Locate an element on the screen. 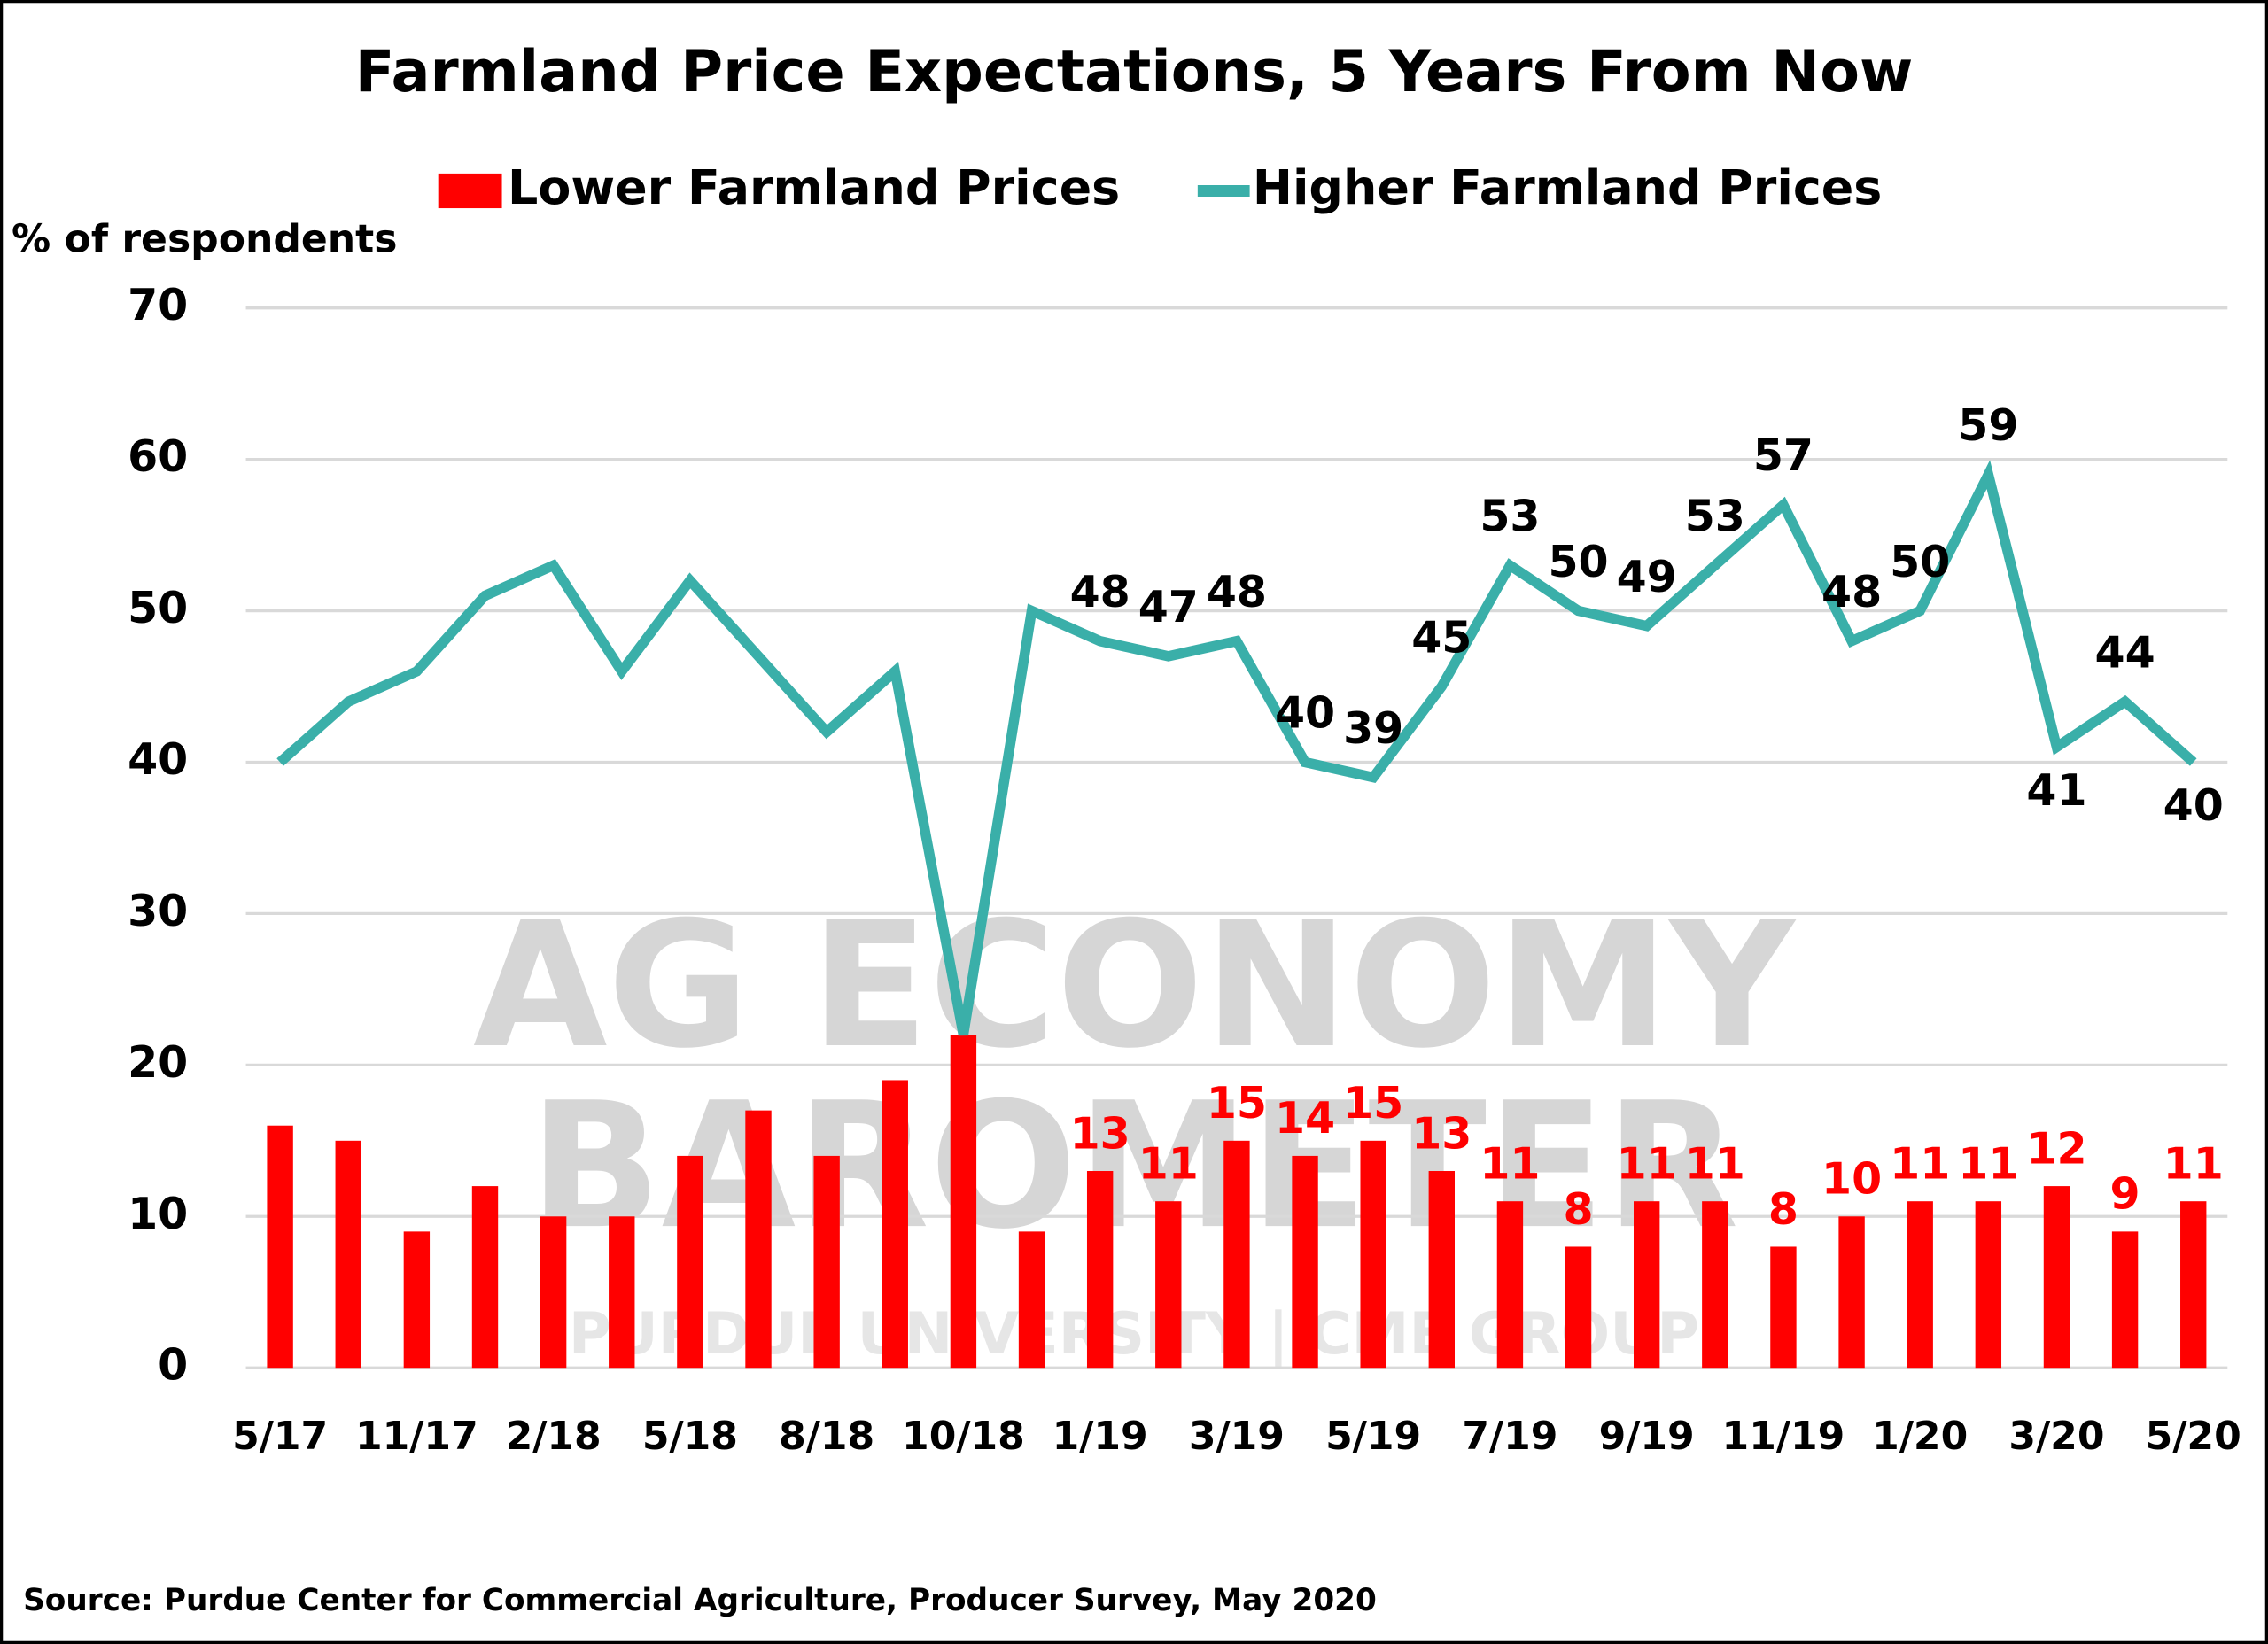 The width and height of the screenshot is (2268, 1644). data-label: 45 is located at coordinates (1441, 637).